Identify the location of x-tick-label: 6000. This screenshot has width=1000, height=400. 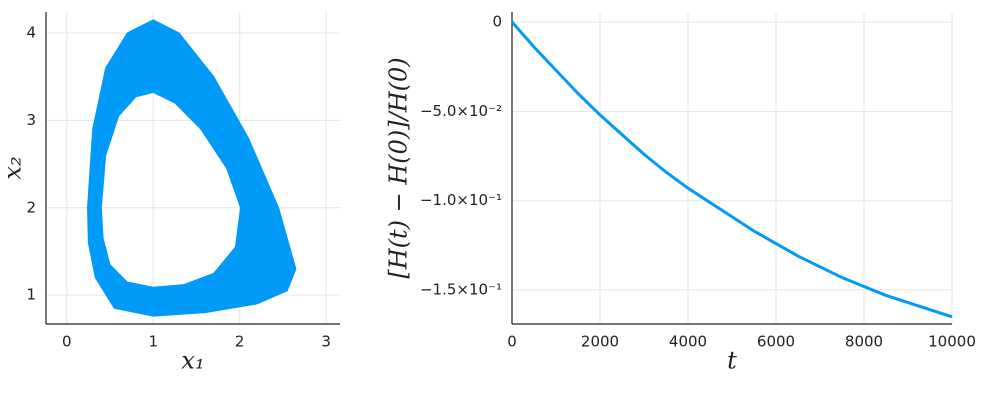
(776, 342).